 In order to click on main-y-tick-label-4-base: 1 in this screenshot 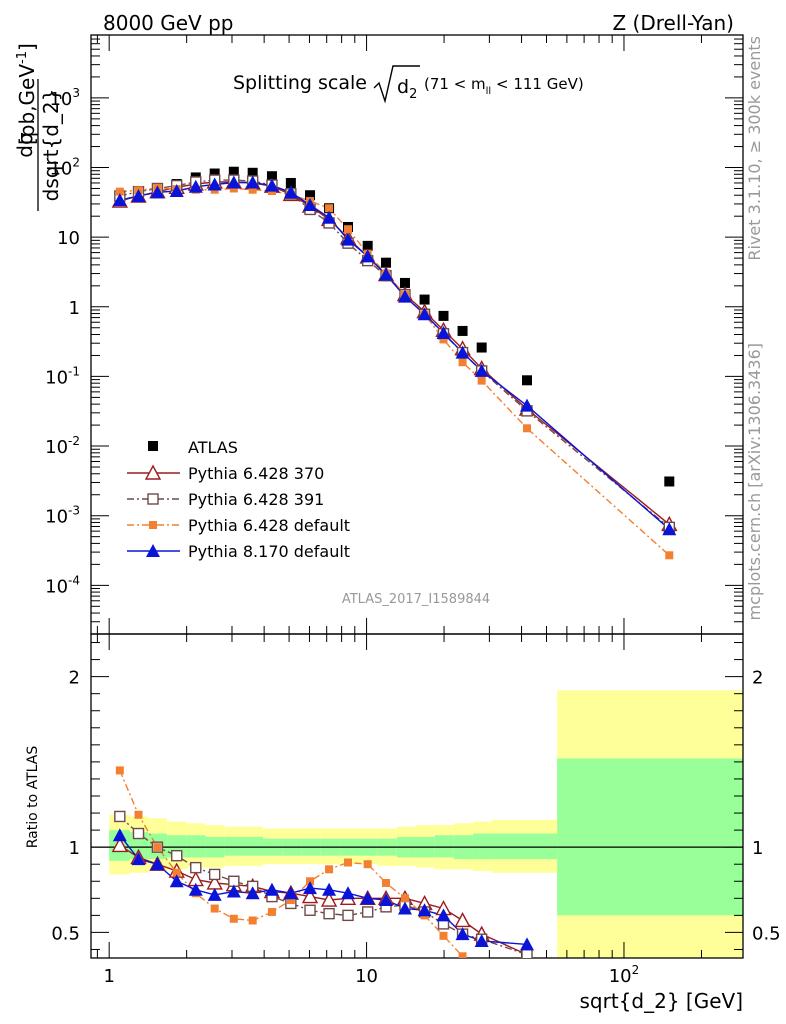, I will do `click(74, 308)`.